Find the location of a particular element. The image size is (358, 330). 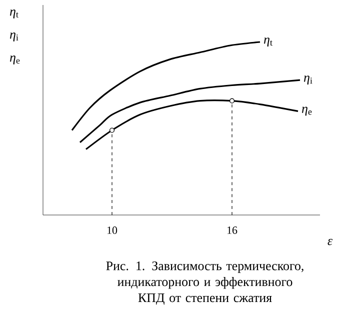

text: η$_{i}$ is located at coordinates (14, 37).